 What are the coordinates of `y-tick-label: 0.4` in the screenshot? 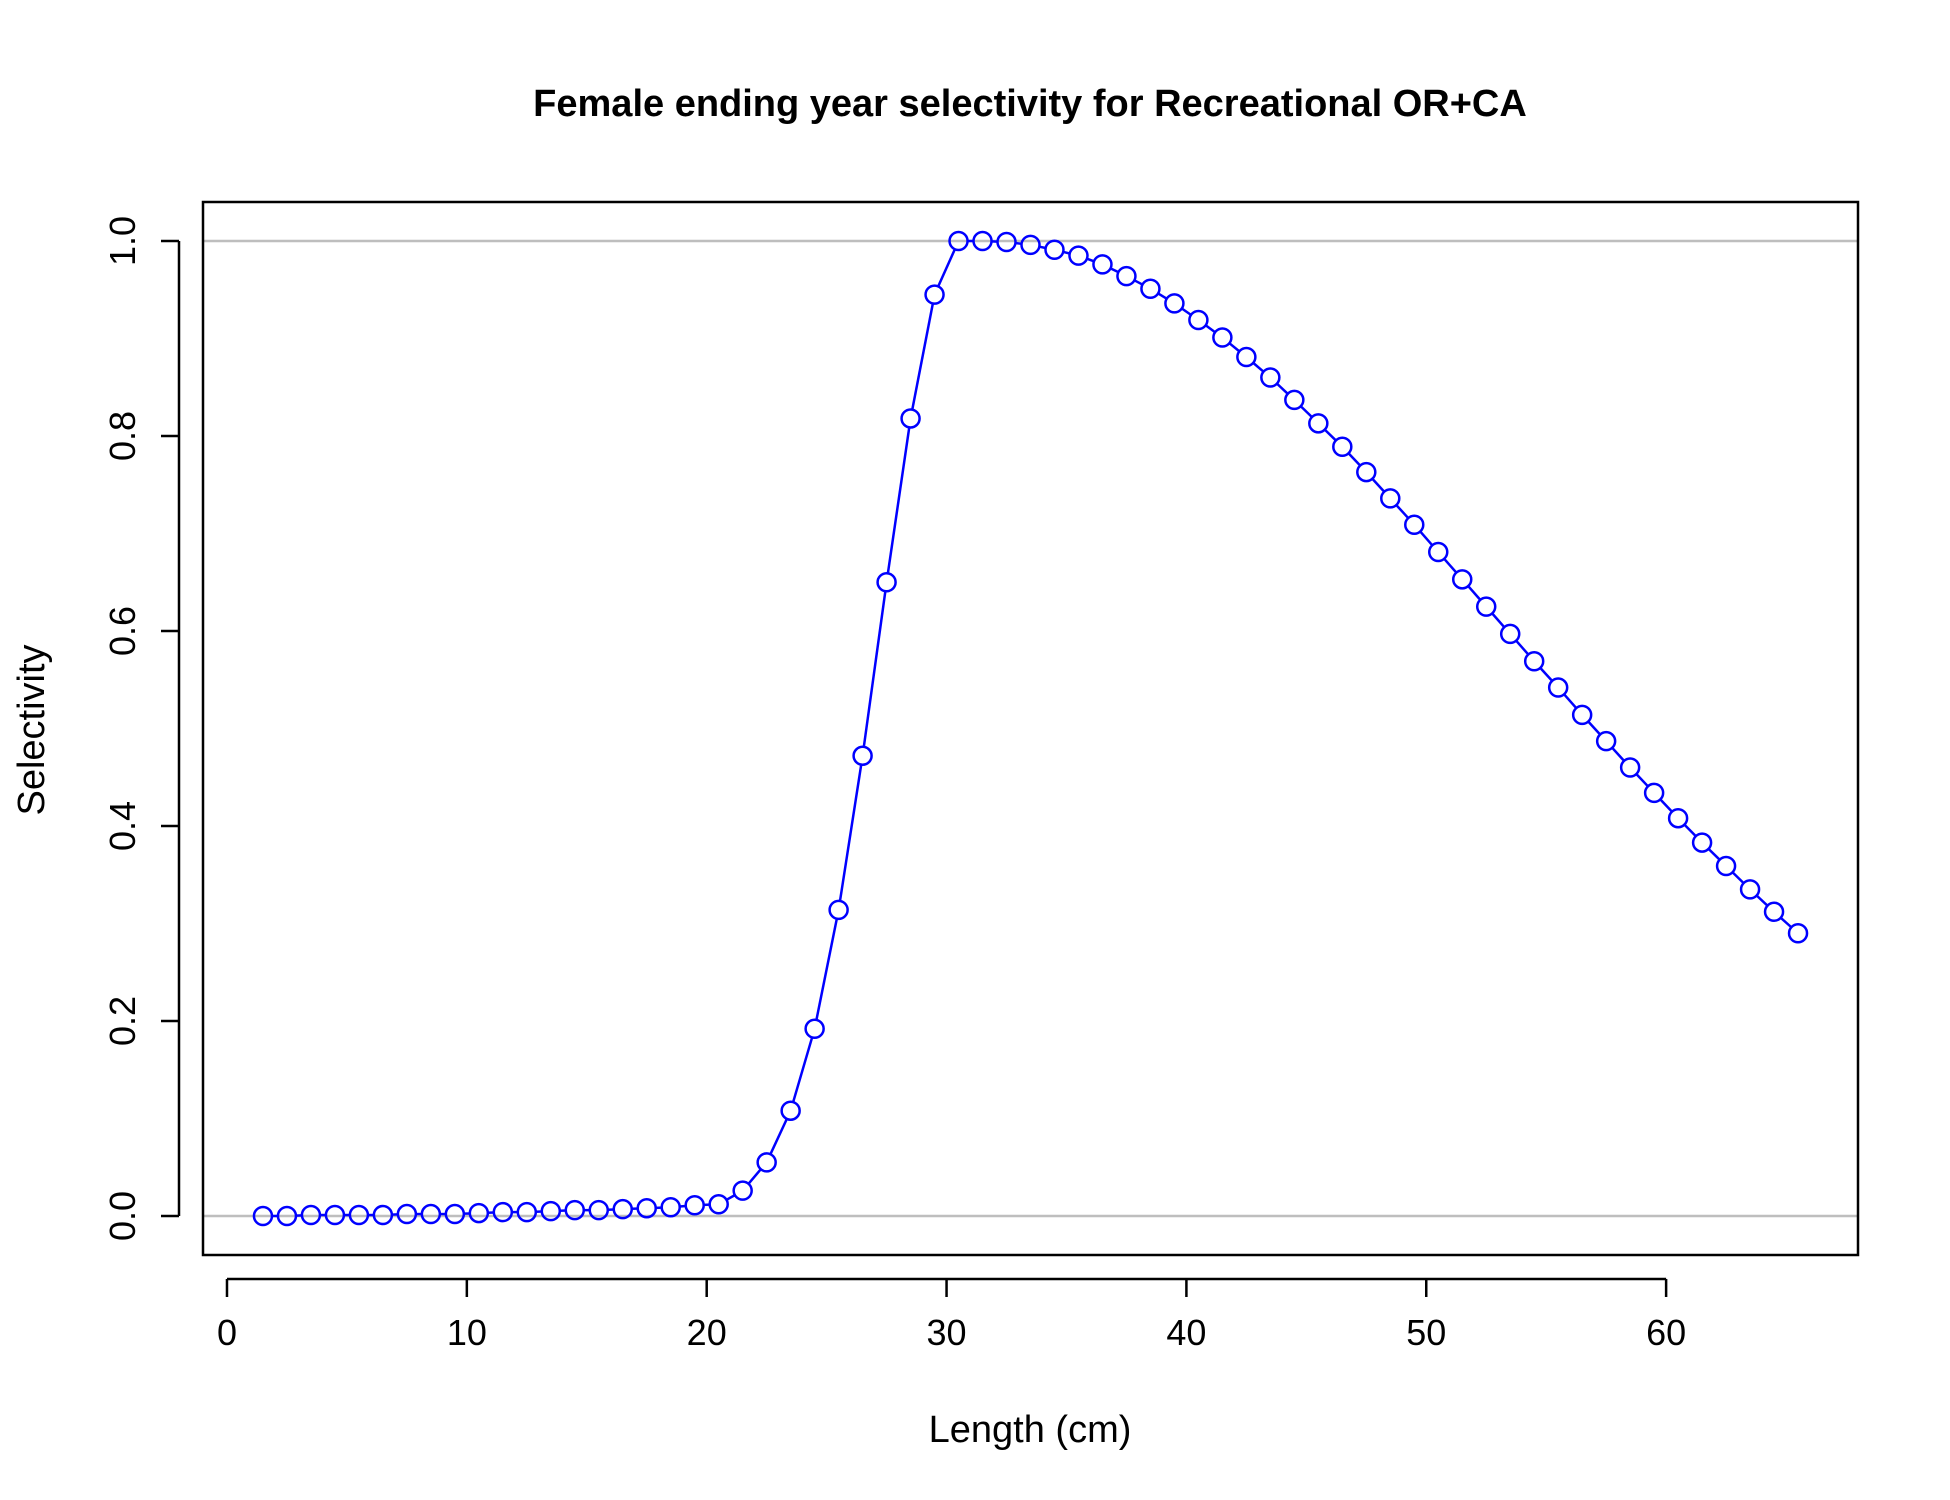 It's located at (122, 826).